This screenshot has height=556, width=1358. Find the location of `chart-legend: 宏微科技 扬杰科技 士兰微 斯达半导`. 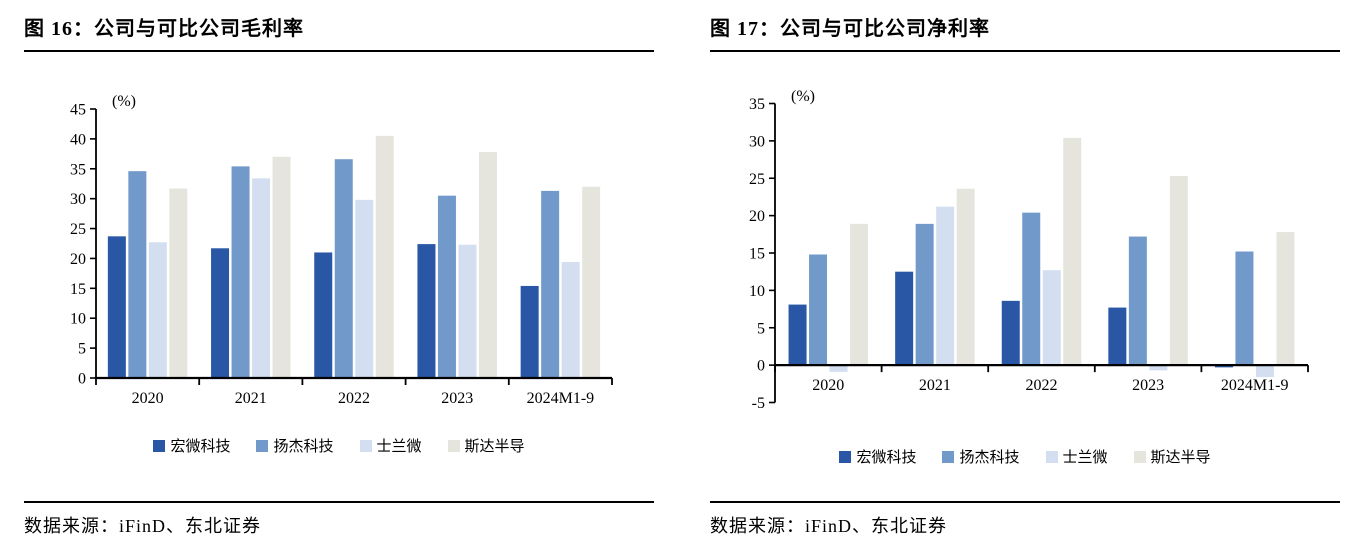

chart-legend: 宏微科技 扬杰科技 士兰微 斯达半导 is located at coordinates (339, 445).